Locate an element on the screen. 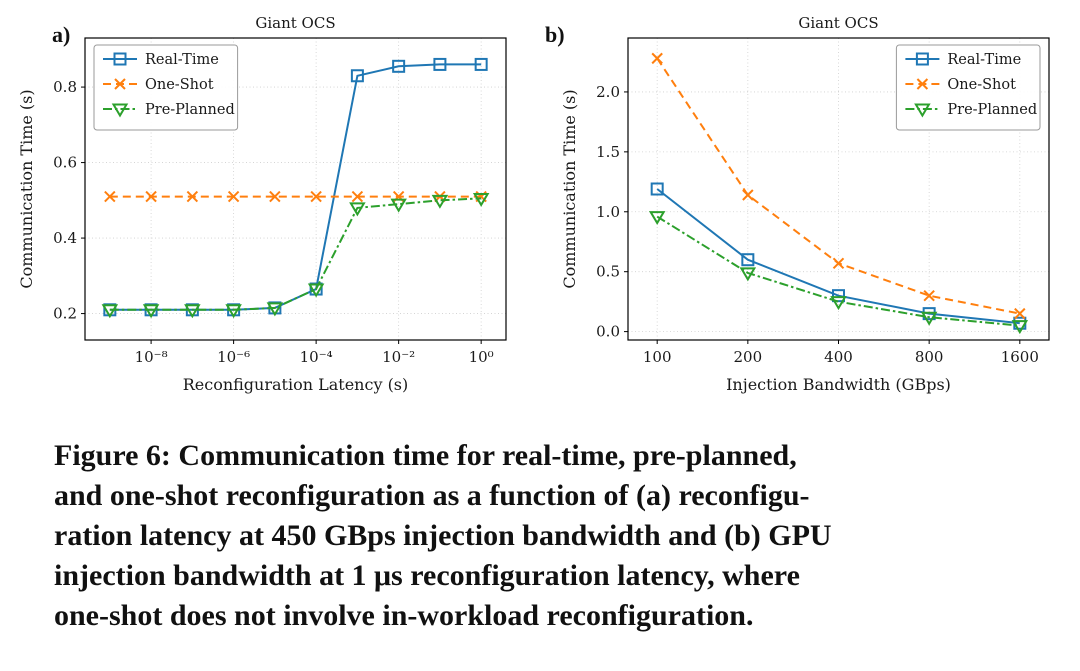  svg-text: 0.4 is located at coordinates (65, 238).